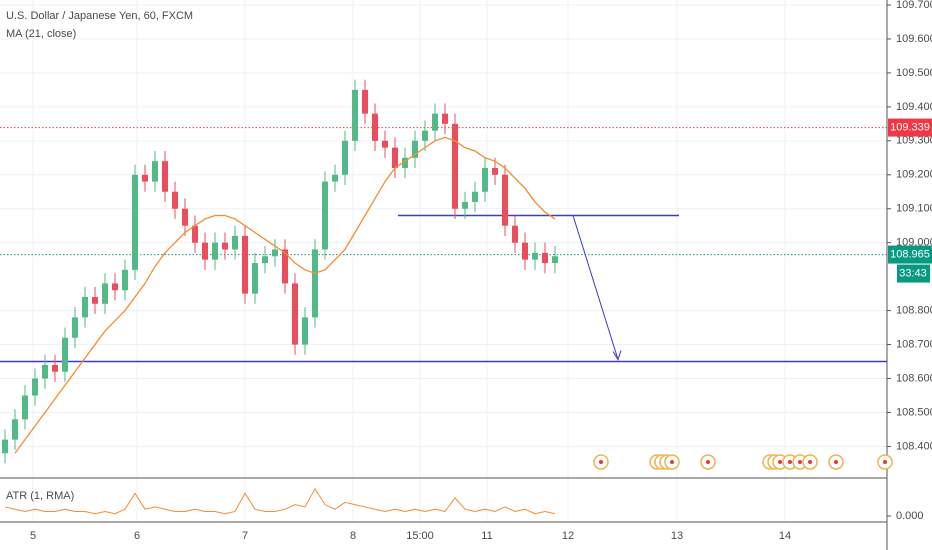 The width and height of the screenshot is (932, 550). Describe the element at coordinates (914, 311) in the screenshot. I see `y-tick-label: 108.800` at that location.